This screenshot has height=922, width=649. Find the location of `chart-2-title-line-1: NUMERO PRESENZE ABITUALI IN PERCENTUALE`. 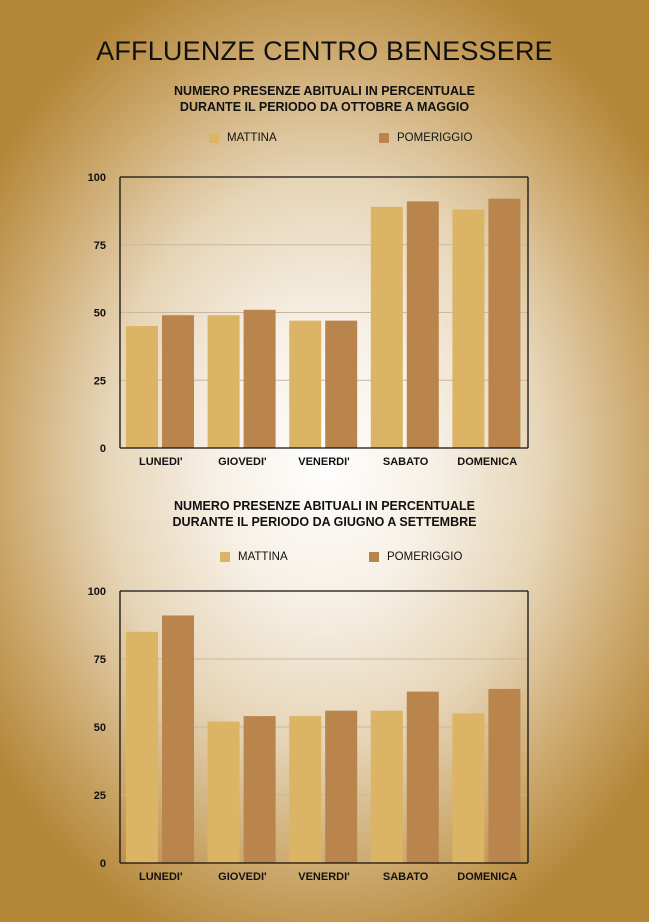

chart-2-title-line-1: NUMERO PRESENZE ABITUALI IN PERCENTUALE is located at coordinates (324, 506).